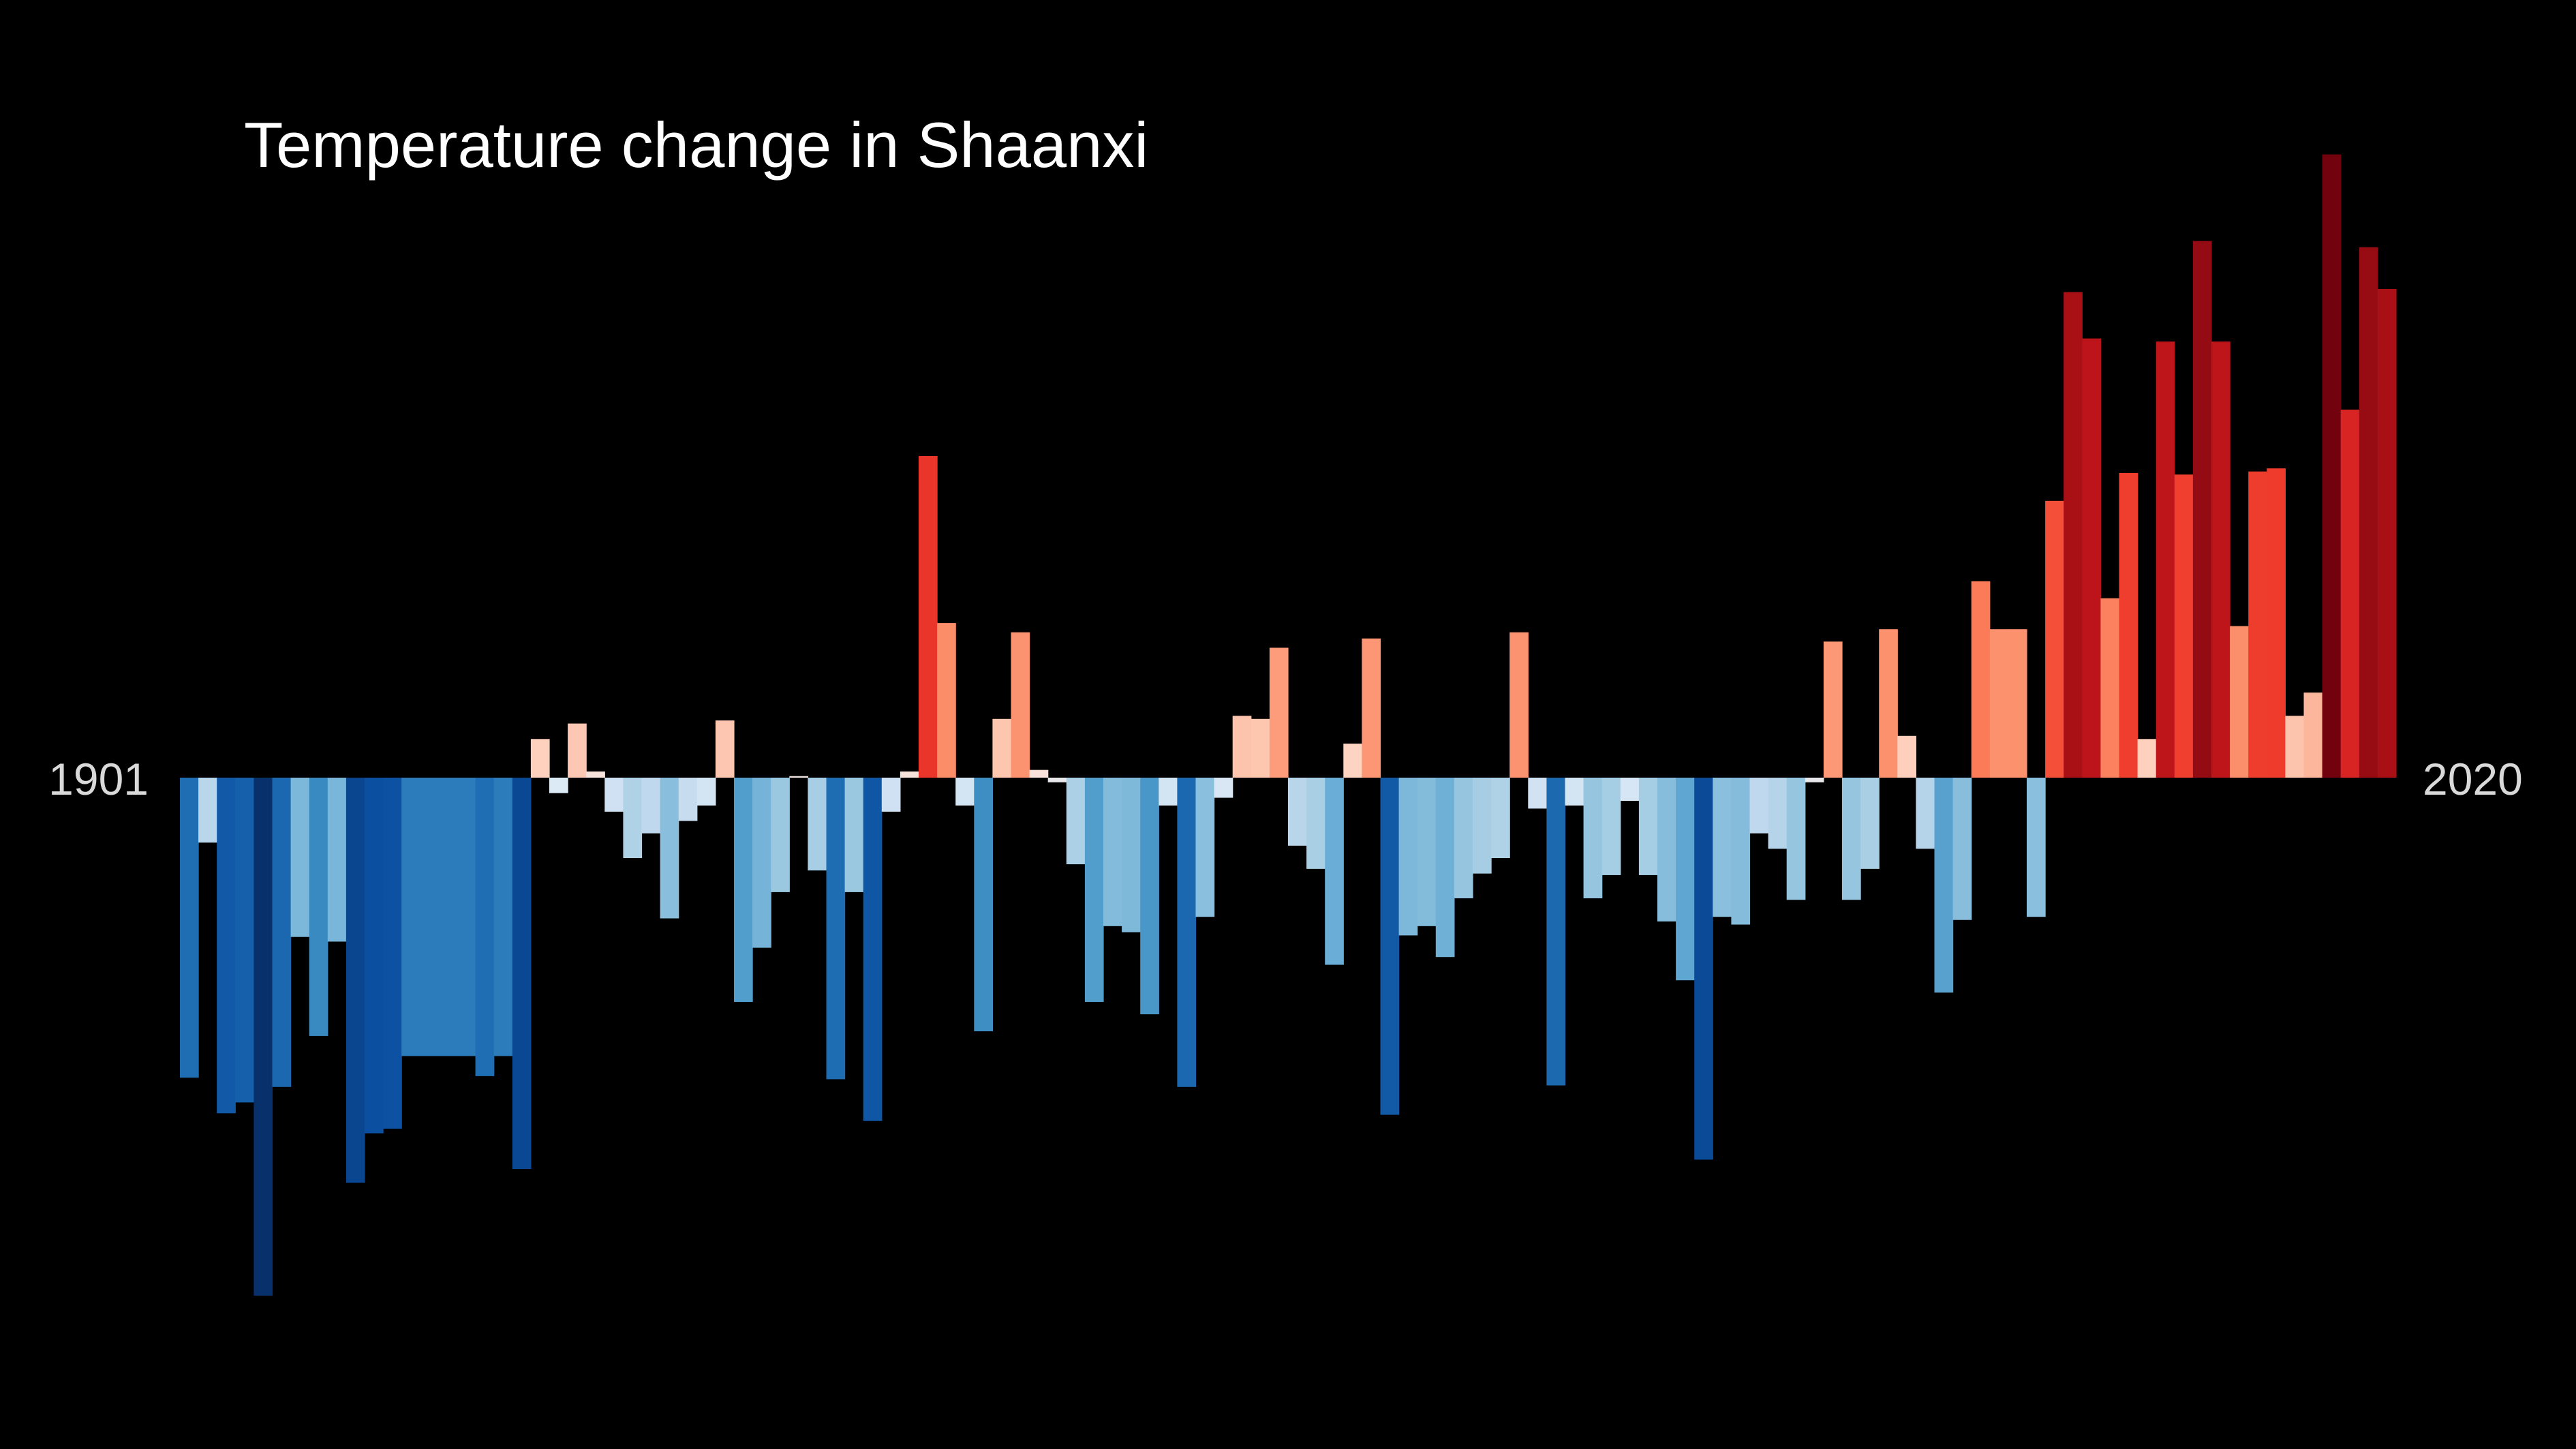 The image size is (2576, 1449). What do you see at coordinates (2295, 747) in the screenshot?
I see `bar-2015` at bounding box center [2295, 747].